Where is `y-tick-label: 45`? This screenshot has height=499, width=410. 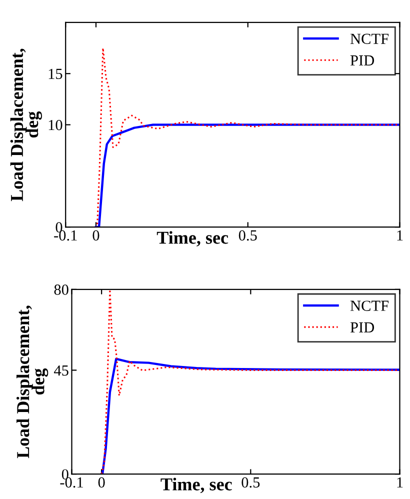
y-tick-label: 45 is located at coordinates (61, 370).